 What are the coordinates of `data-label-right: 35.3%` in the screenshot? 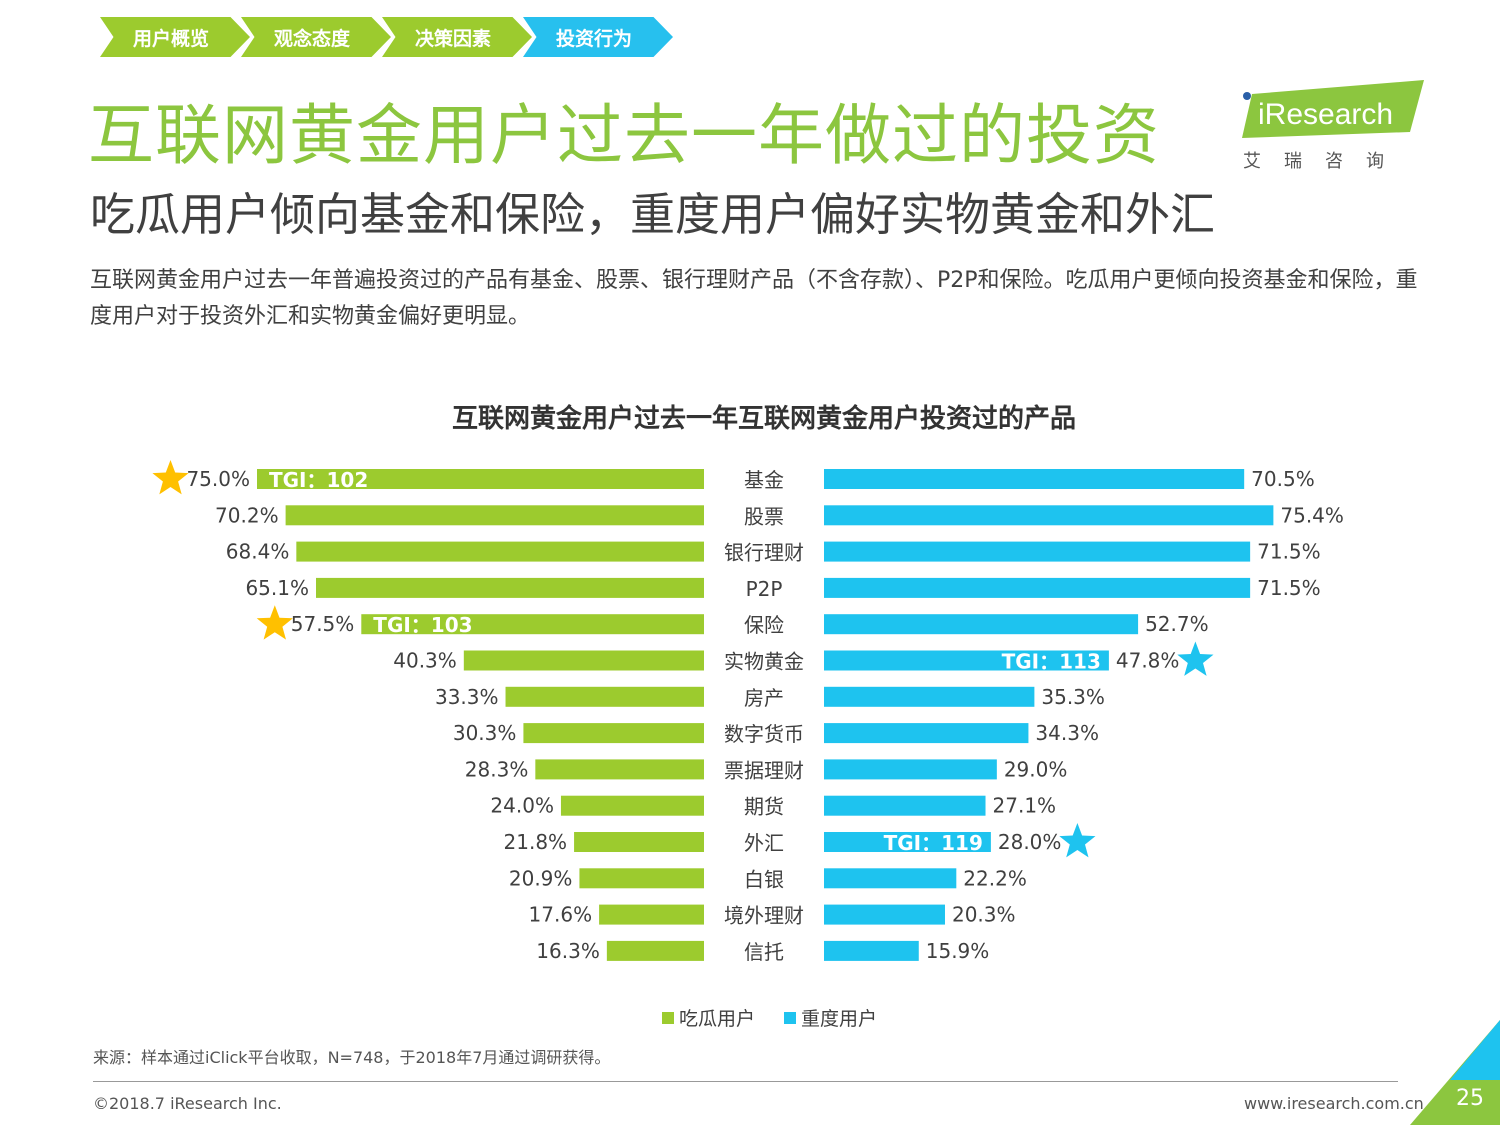 It's located at (1073, 697).